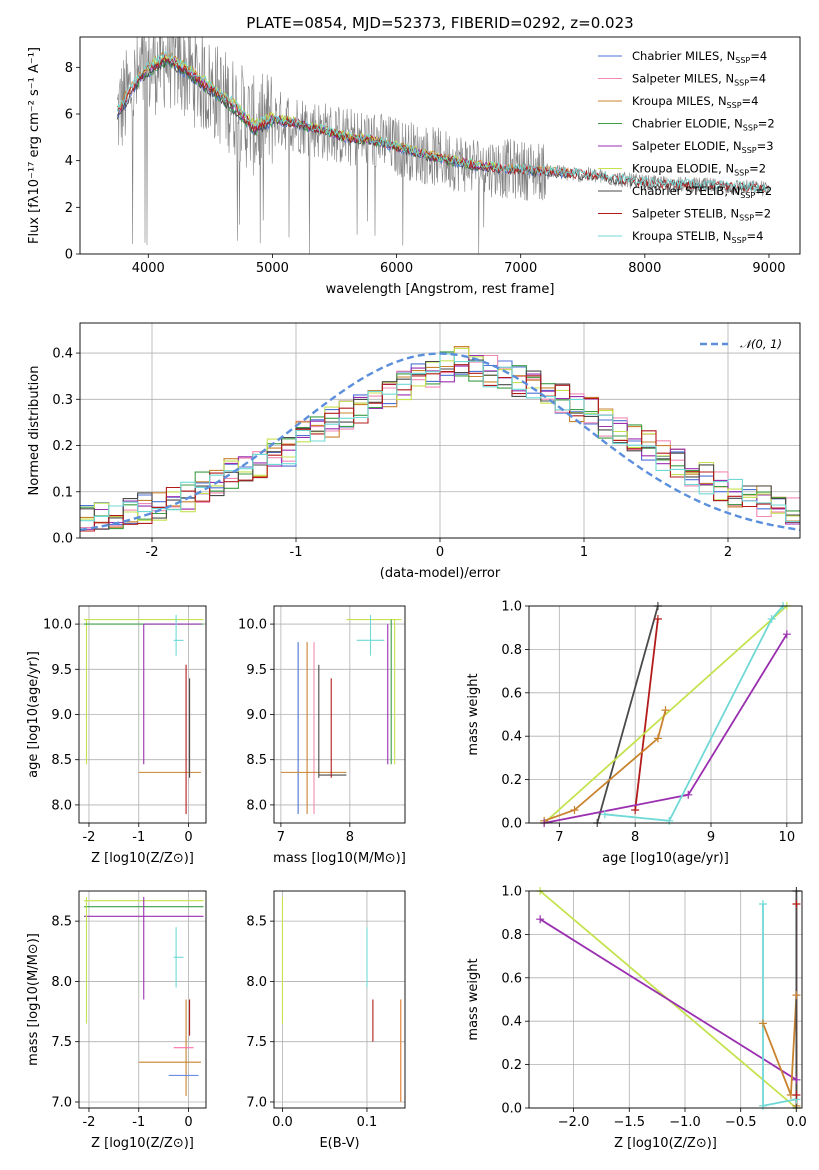  What do you see at coordinates (440, 289) in the screenshot?
I see `spectrum-xlabel: wavelength [Angstrom, rest frame]` at bounding box center [440, 289].